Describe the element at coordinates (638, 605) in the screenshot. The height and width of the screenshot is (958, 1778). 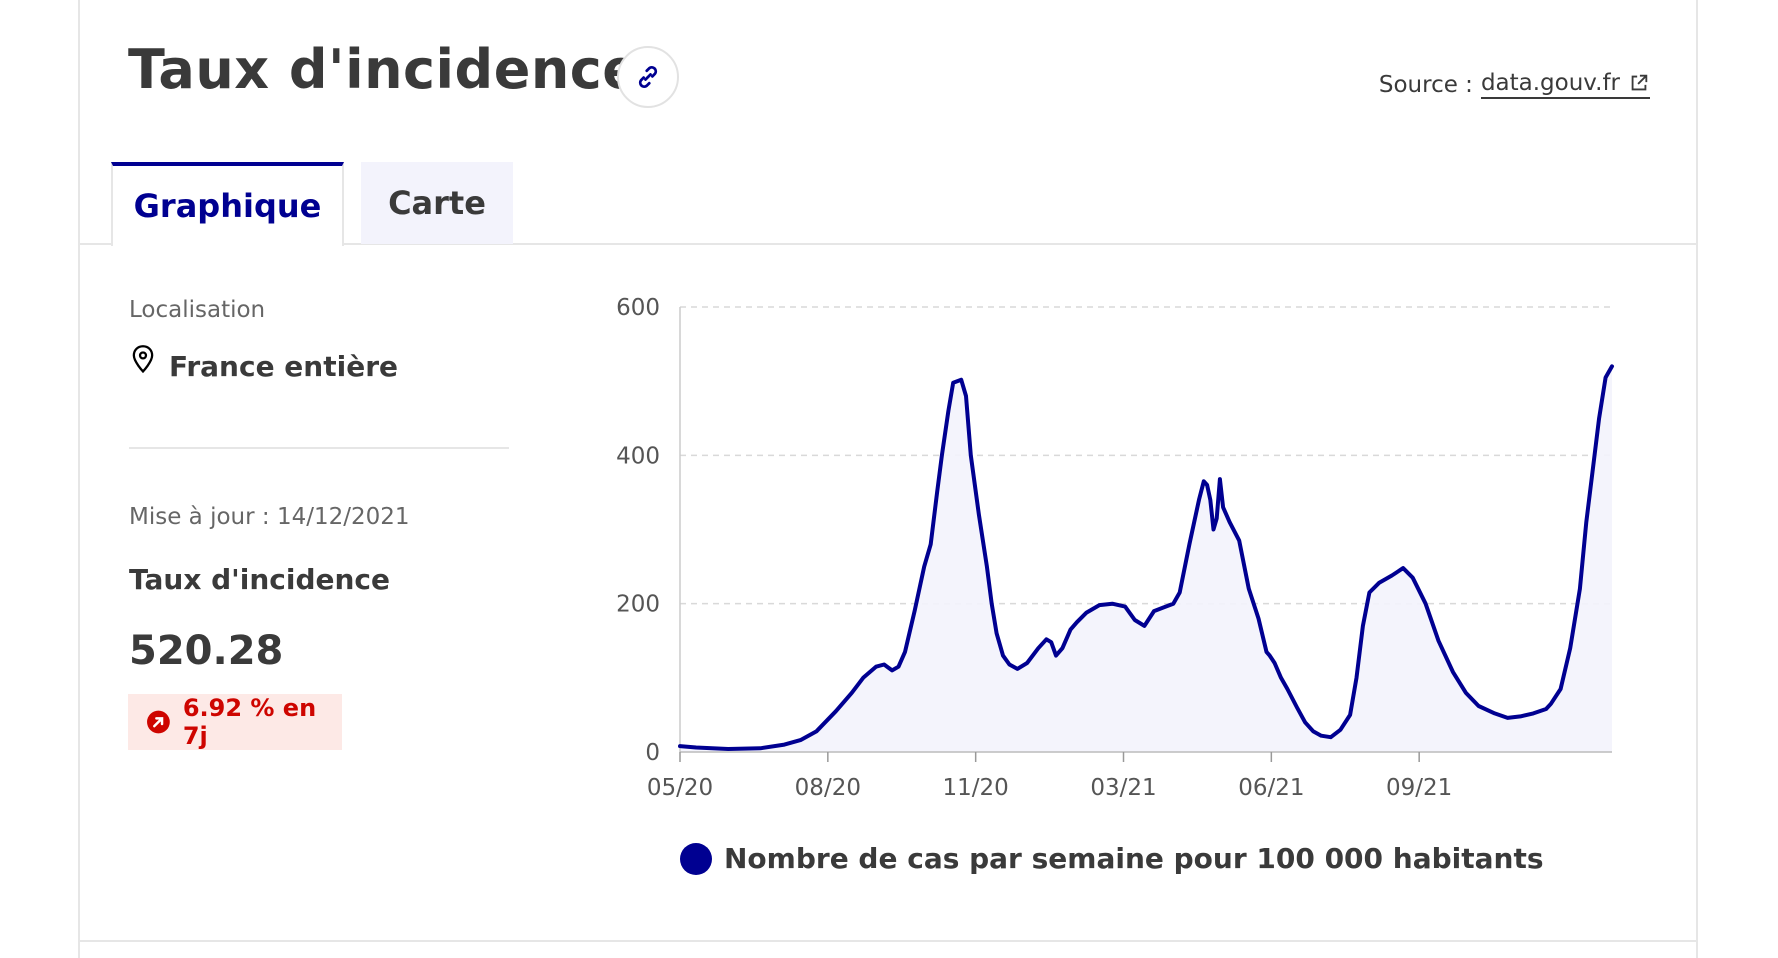
I see `y-tick-label: 200` at that location.